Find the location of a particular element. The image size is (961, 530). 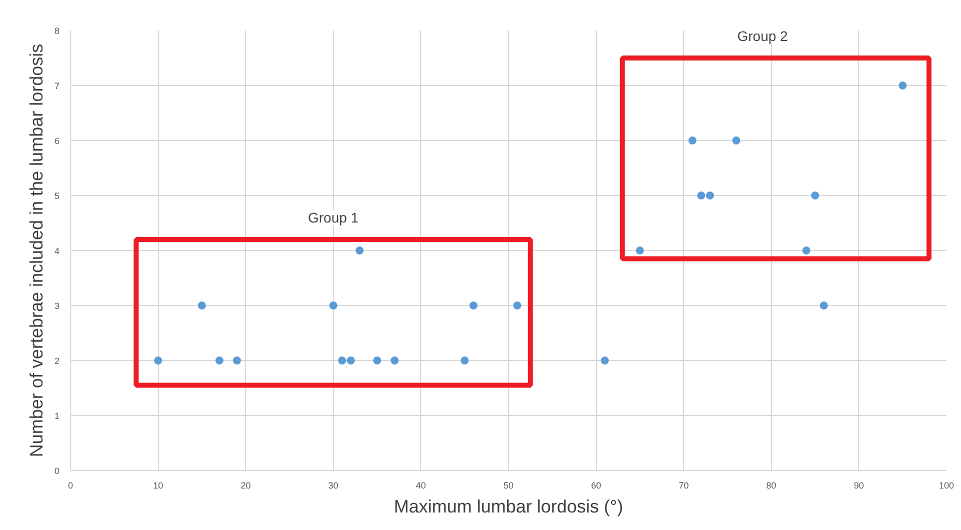

x-tick-label: 10 is located at coordinates (158, 485).